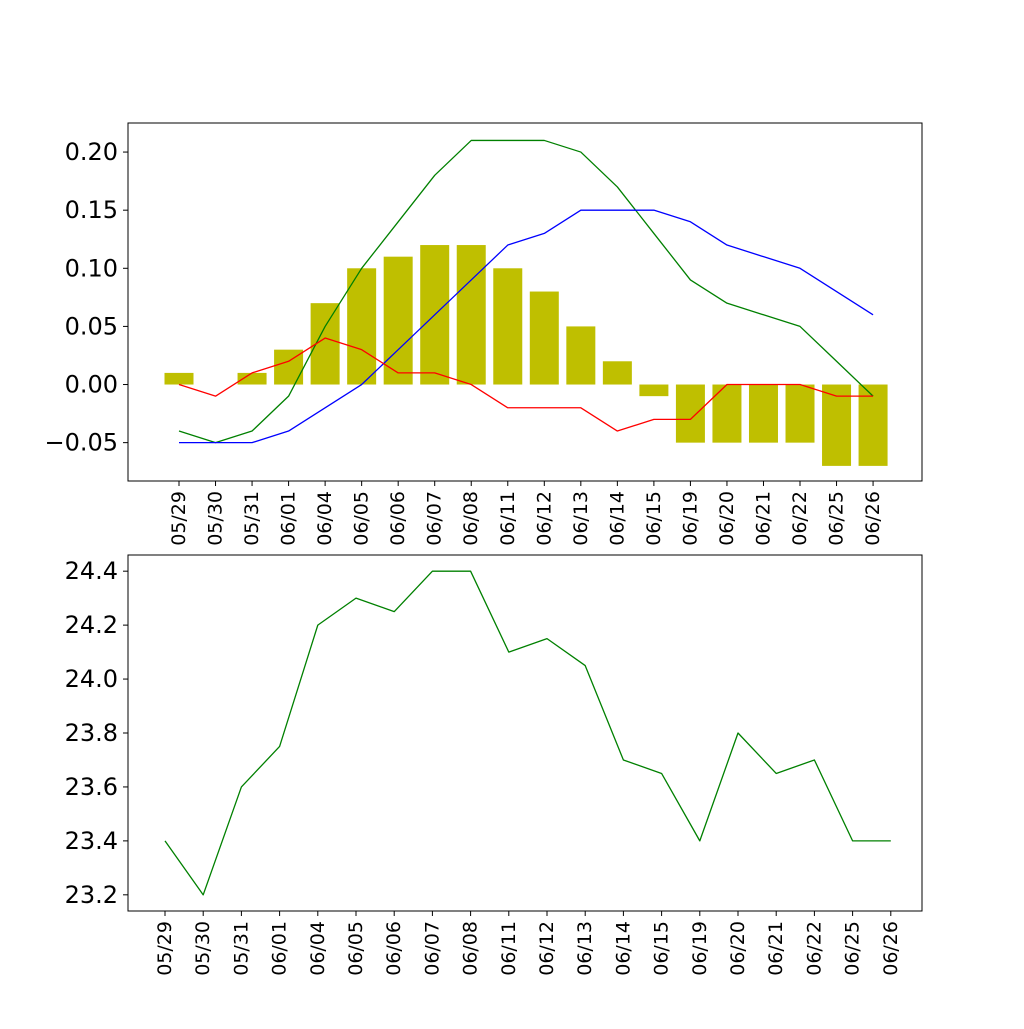 Image resolution: width=1024 pixels, height=1029 pixels. Describe the element at coordinates (91, 152) in the screenshot. I see `y-tick-label: 0.20` at that location.